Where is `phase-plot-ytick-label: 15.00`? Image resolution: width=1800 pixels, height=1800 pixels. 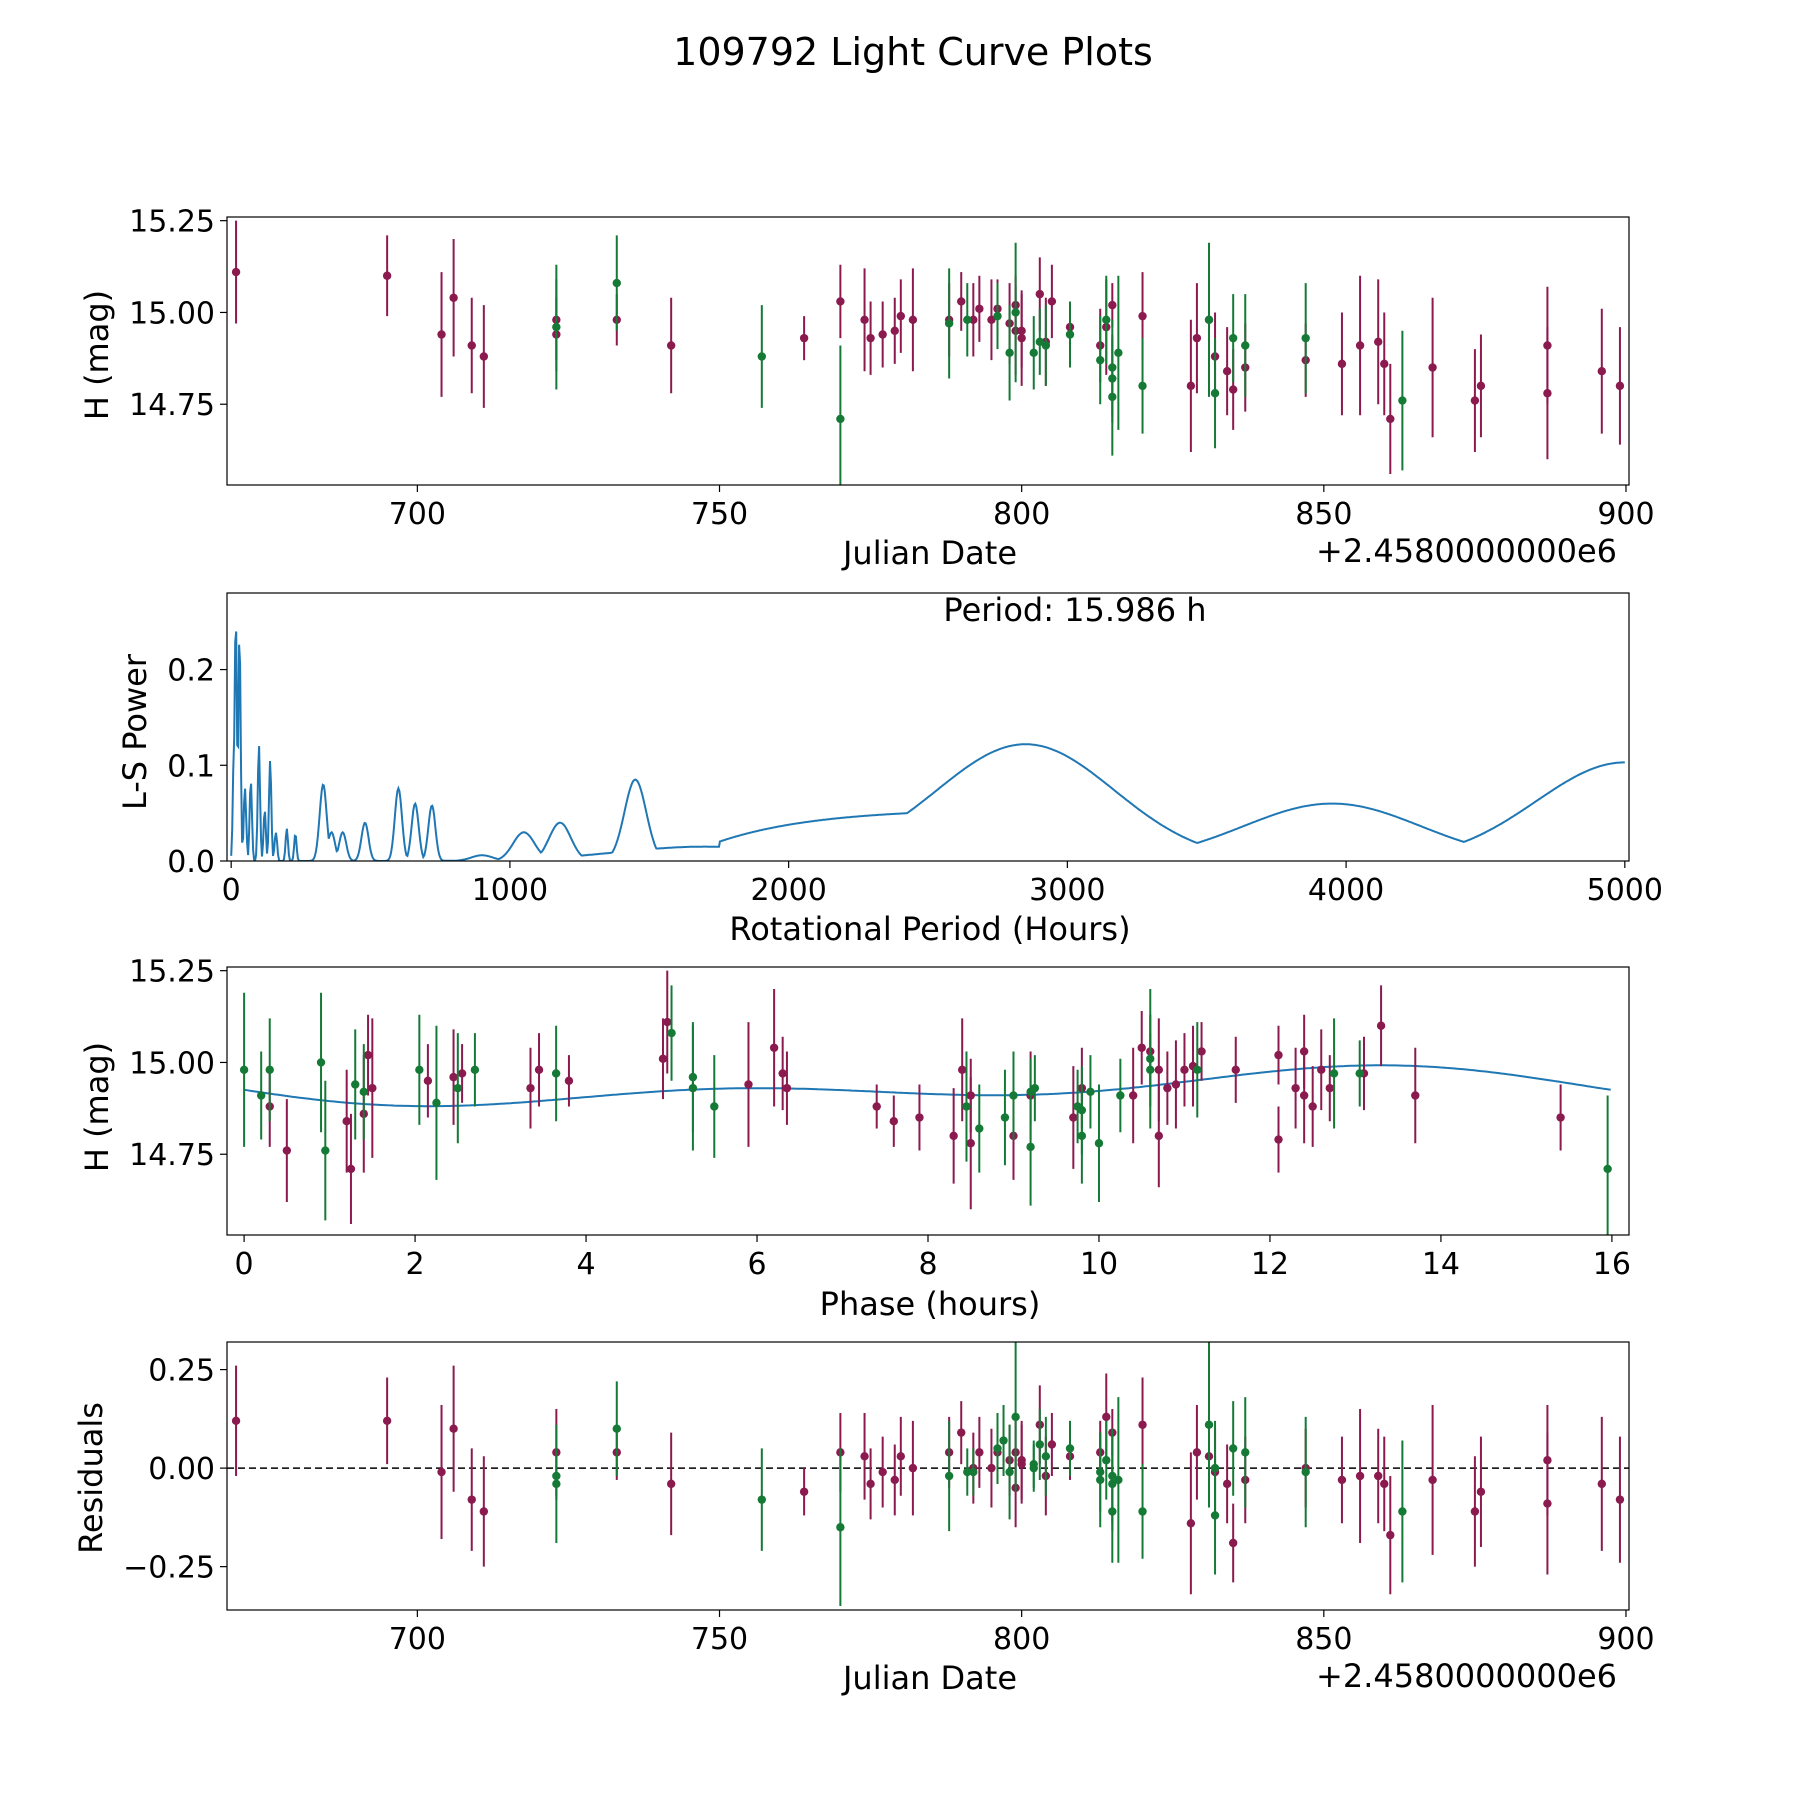 phase-plot-ytick-label: 15.00 is located at coordinates (172, 1063).